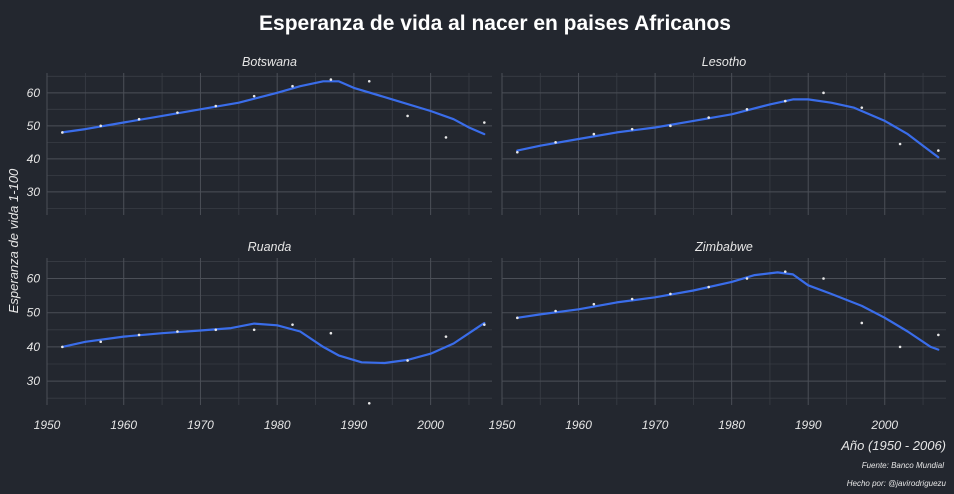 The image size is (954, 494). I want to click on trend-line-ruanda, so click(273, 343).